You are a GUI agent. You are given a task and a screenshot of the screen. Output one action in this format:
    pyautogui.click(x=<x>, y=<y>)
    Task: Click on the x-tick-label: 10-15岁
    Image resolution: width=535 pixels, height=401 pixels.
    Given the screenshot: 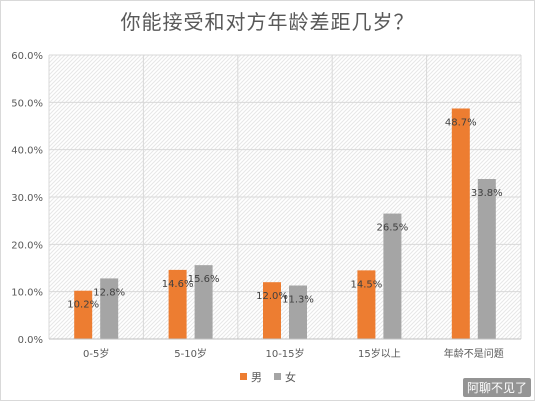 What is the action you would take?
    pyautogui.click(x=284, y=353)
    